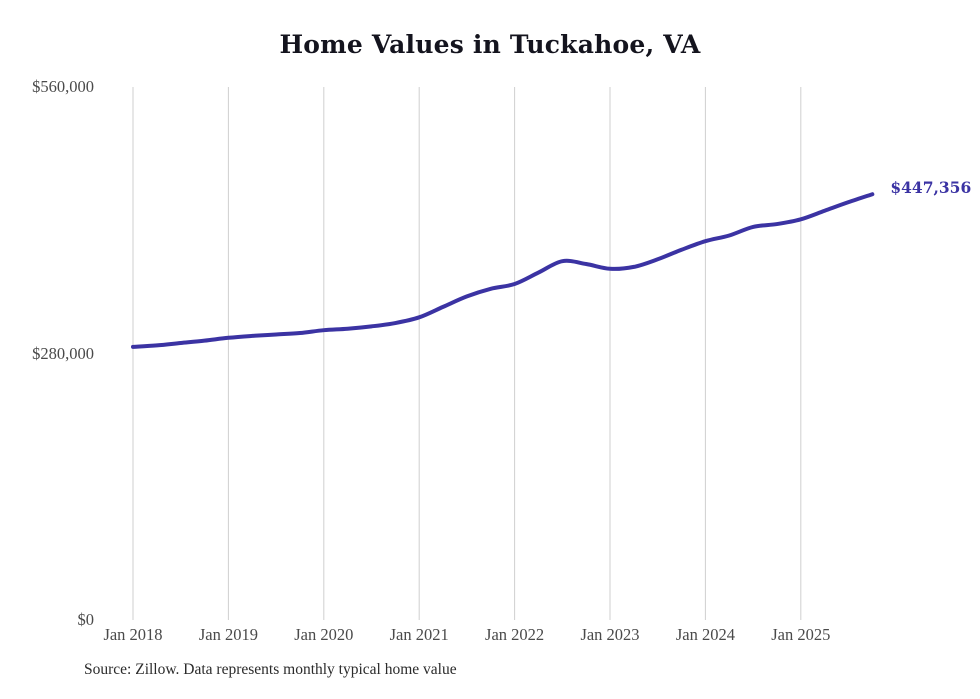 The width and height of the screenshot is (980, 699). What do you see at coordinates (228, 634) in the screenshot?
I see `x-axis-tick-label: Jan 2019` at bounding box center [228, 634].